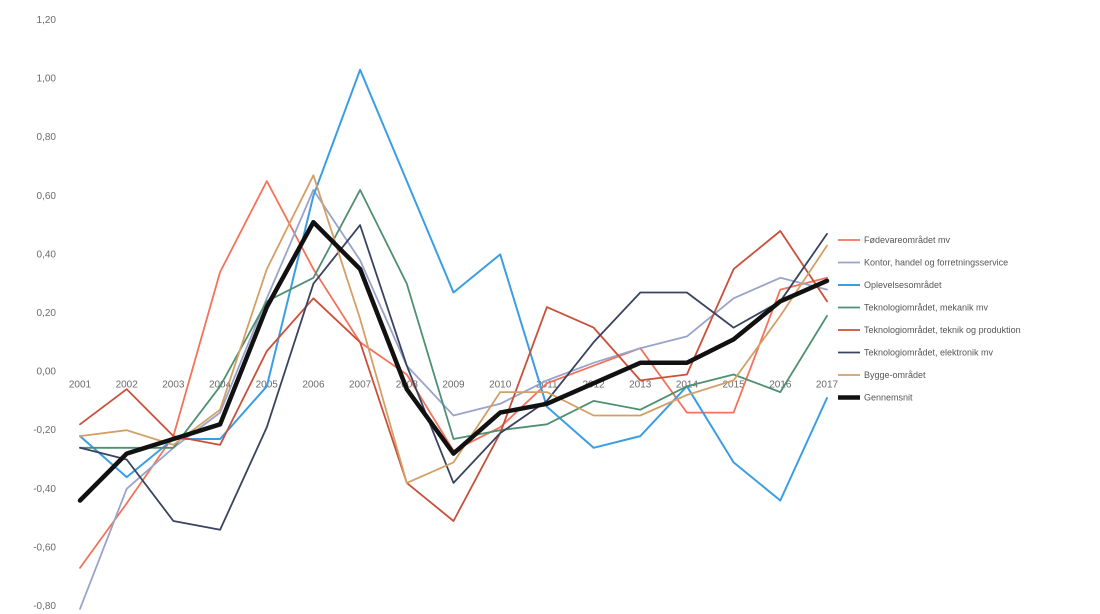  Describe the element at coordinates (500, 385) in the screenshot. I see `x-tick-label: 2010` at that location.